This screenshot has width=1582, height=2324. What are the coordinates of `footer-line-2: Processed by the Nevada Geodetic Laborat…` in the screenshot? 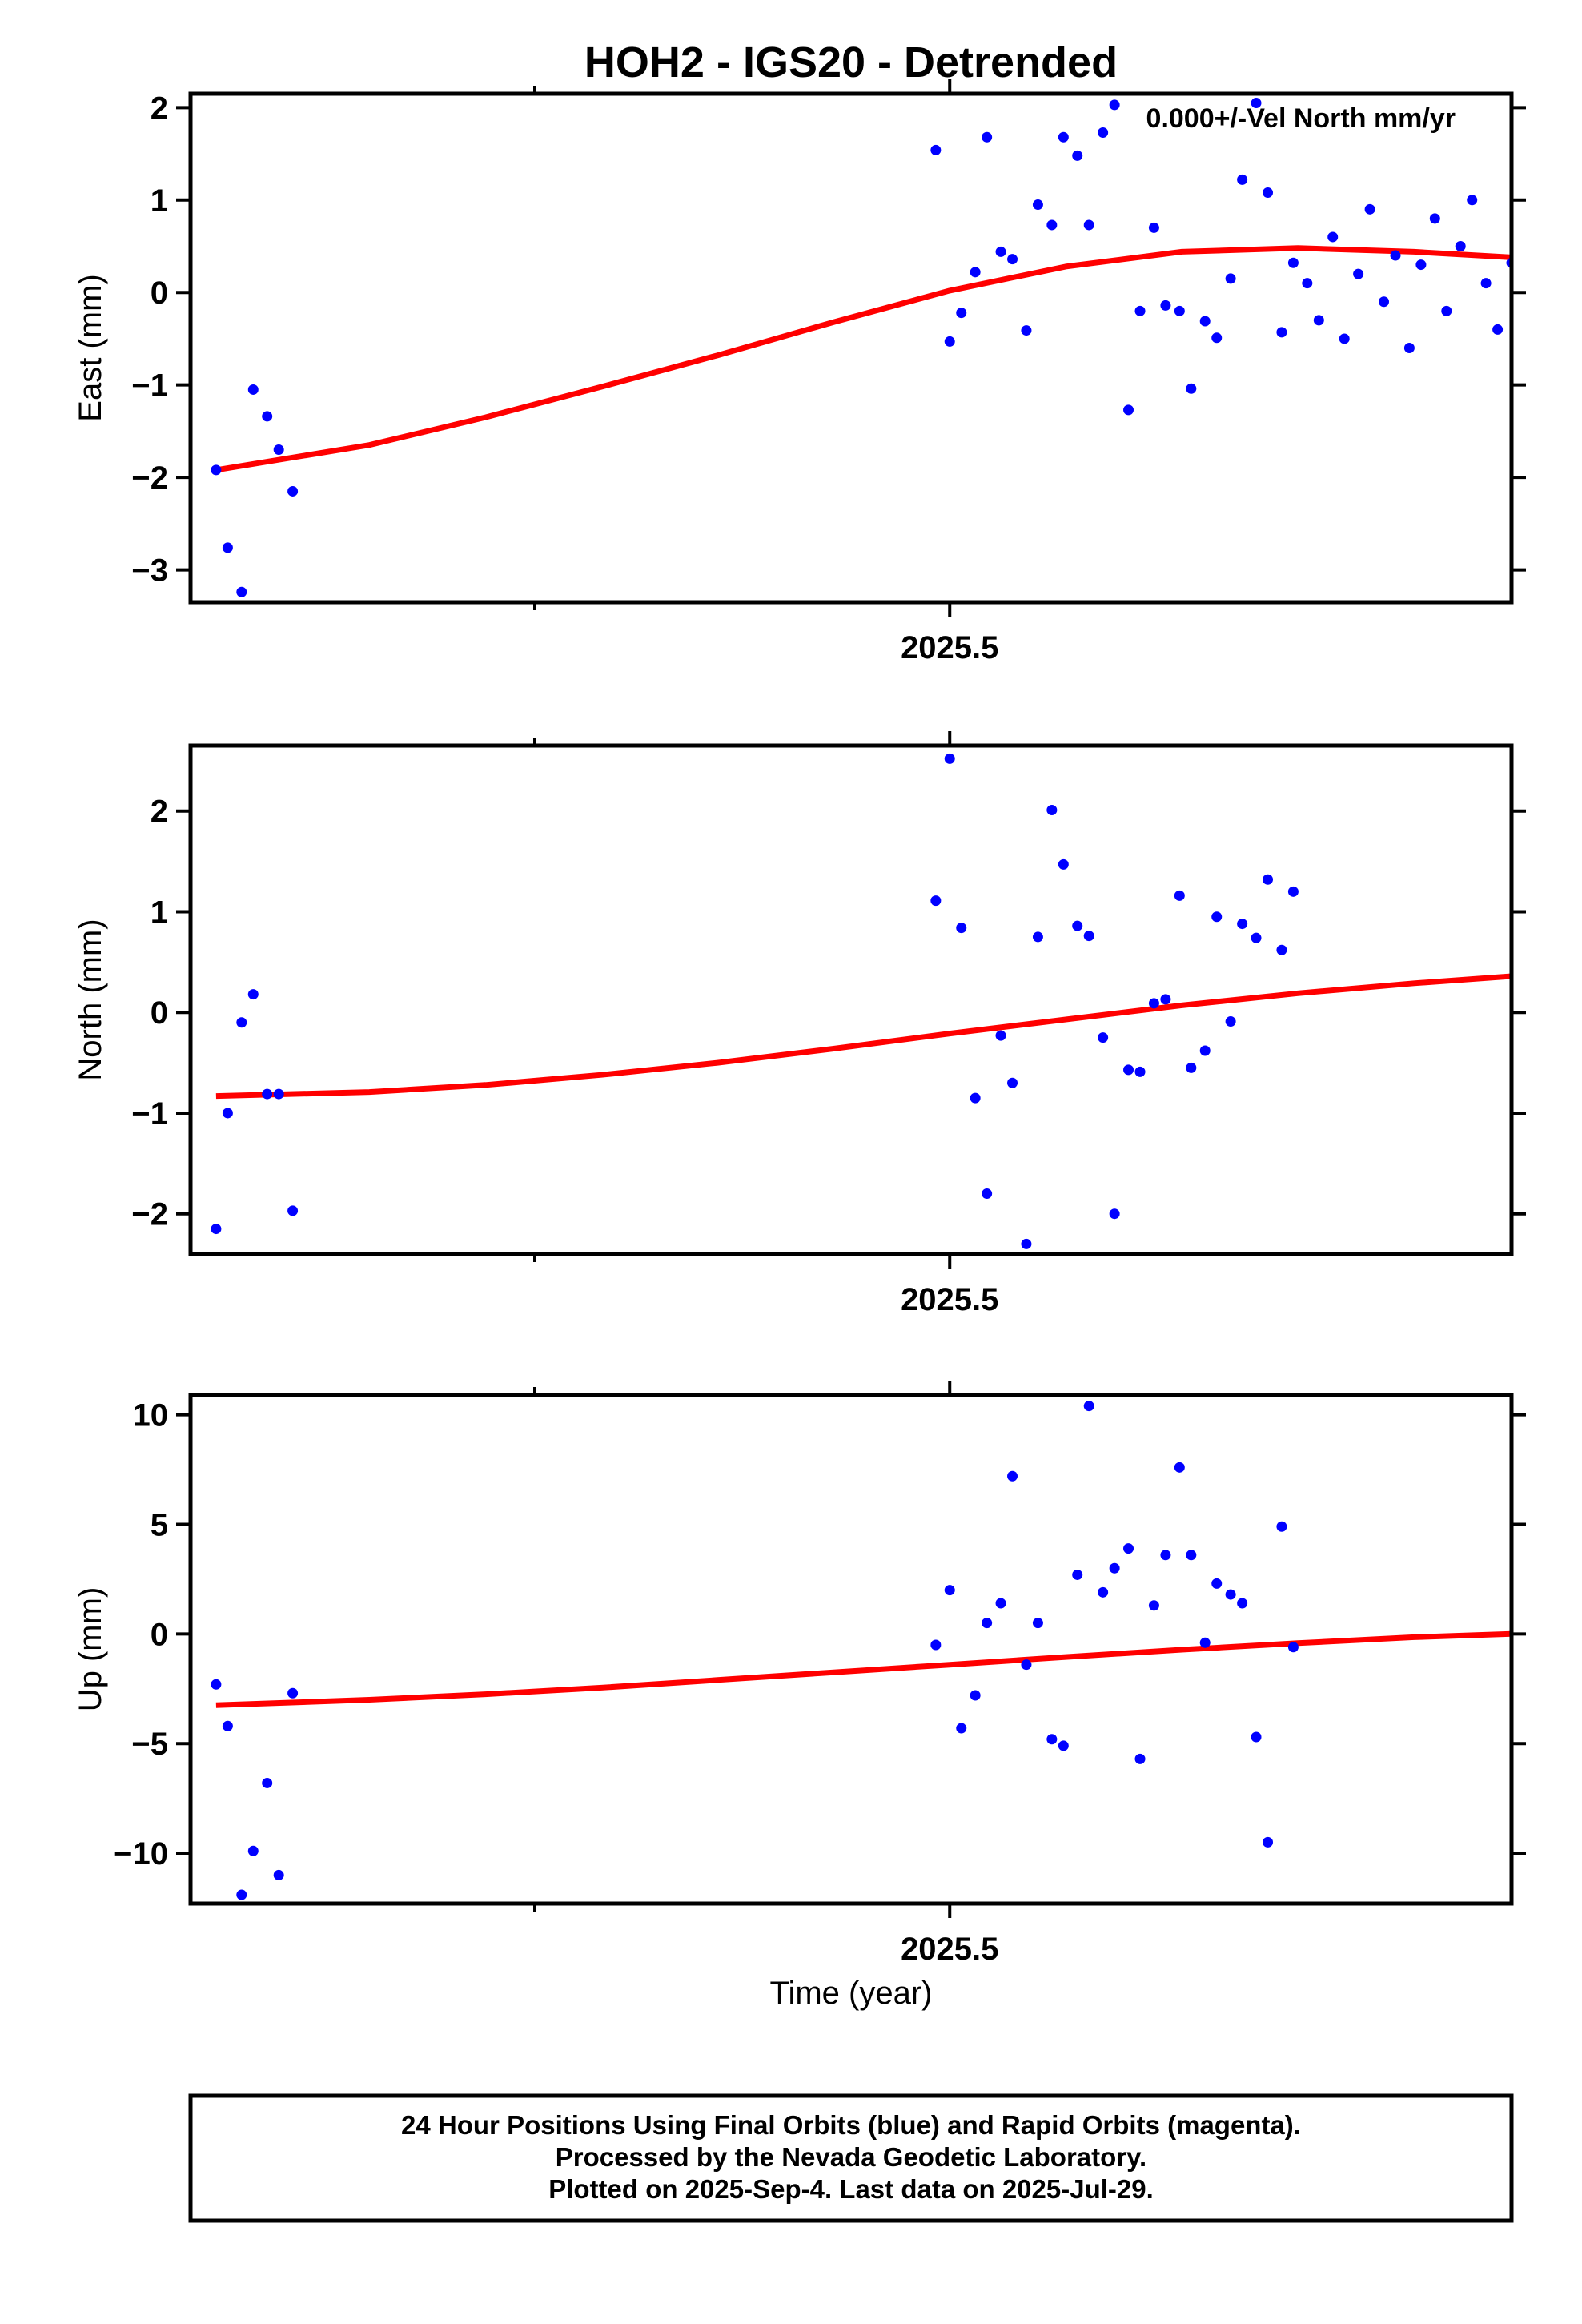 It's located at (851, 2157).